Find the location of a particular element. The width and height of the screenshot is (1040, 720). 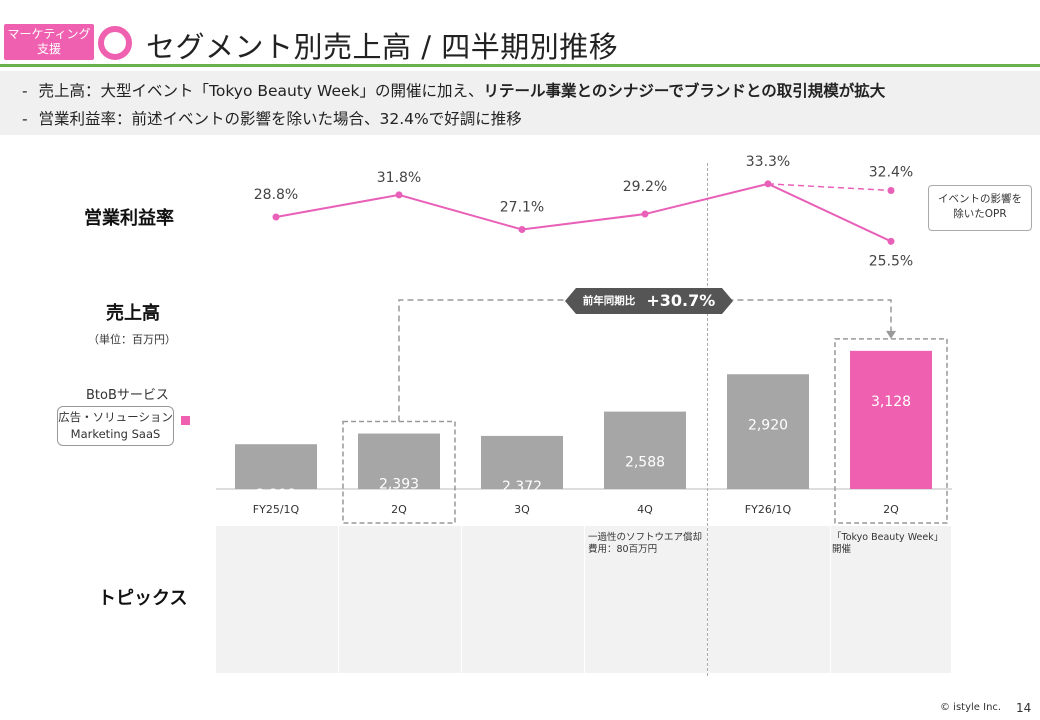

sales-value-label: 2,393 is located at coordinates (399, 485).